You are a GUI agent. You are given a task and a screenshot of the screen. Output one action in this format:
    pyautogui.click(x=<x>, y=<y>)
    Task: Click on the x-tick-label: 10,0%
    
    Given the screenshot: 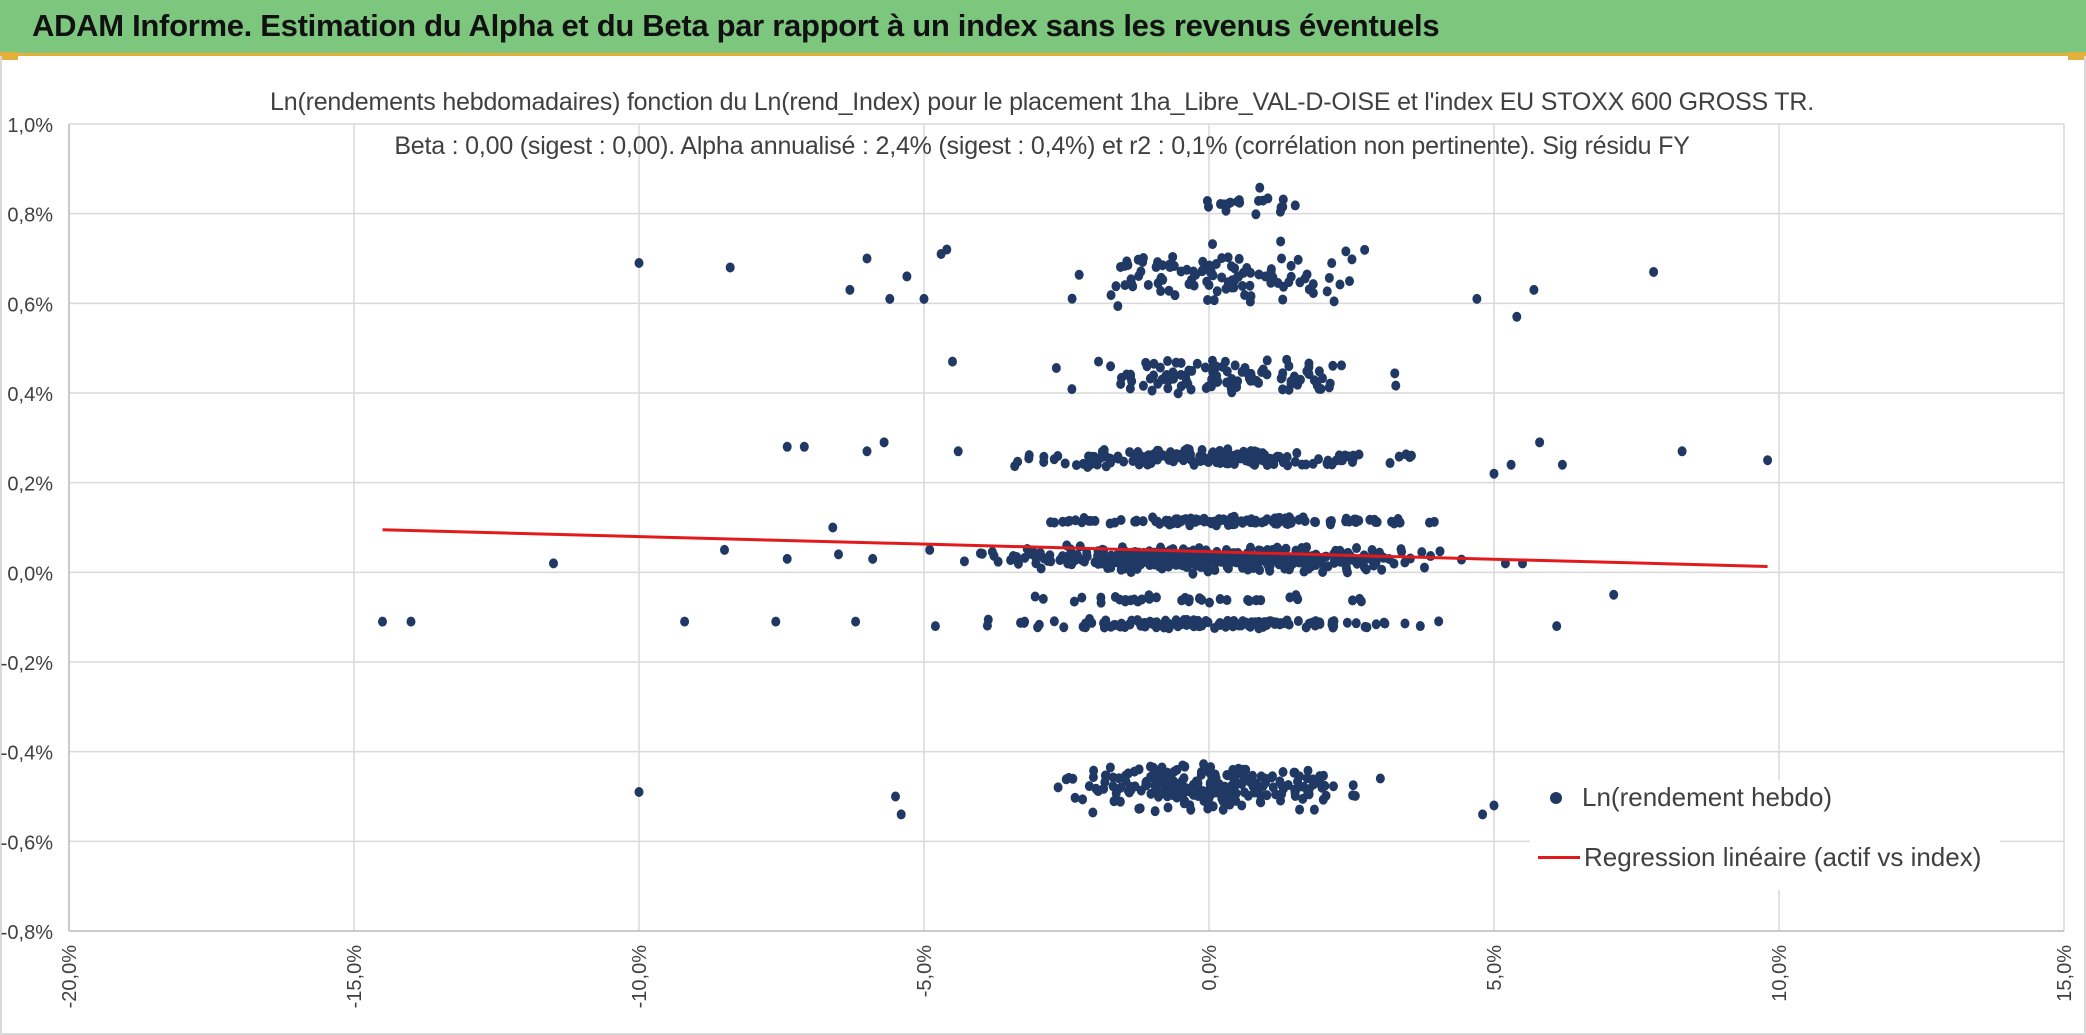 What is the action you would take?
    pyautogui.click(x=1780, y=973)
    